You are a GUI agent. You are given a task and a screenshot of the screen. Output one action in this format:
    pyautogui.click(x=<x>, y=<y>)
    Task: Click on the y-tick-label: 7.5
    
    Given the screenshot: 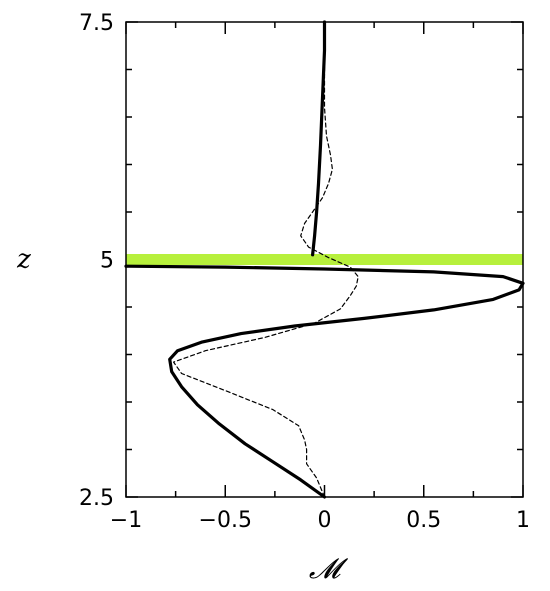 What is the action you would take?
    pyautogui.click(x=96, y=23)
    